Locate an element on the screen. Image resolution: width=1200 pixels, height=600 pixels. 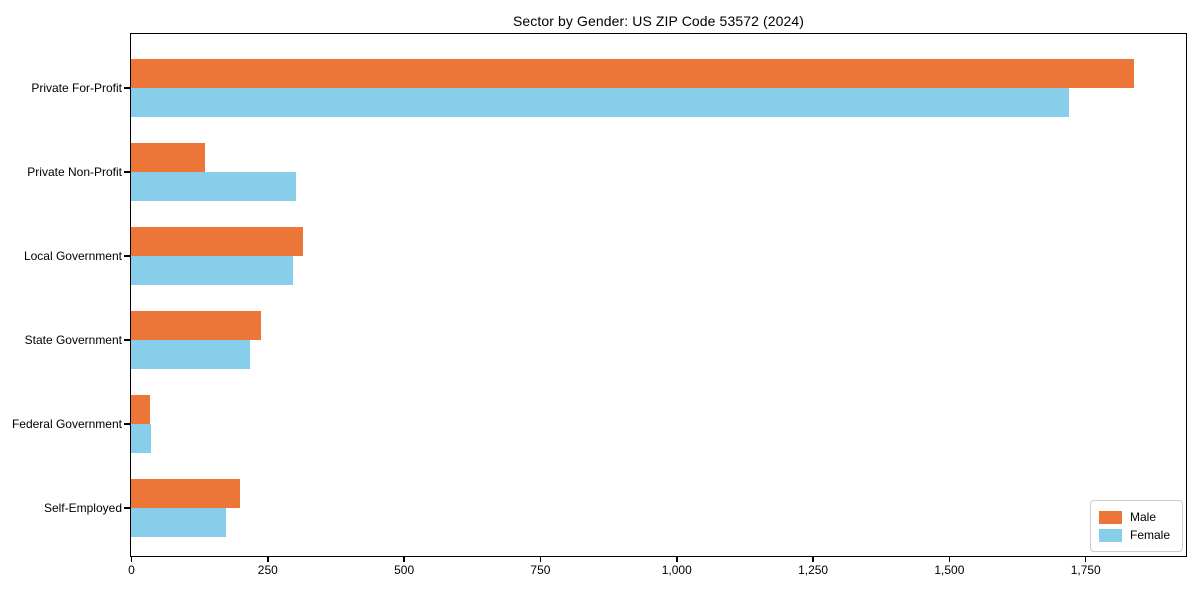
bar-female-state-government is located at coordinates (190, 354).